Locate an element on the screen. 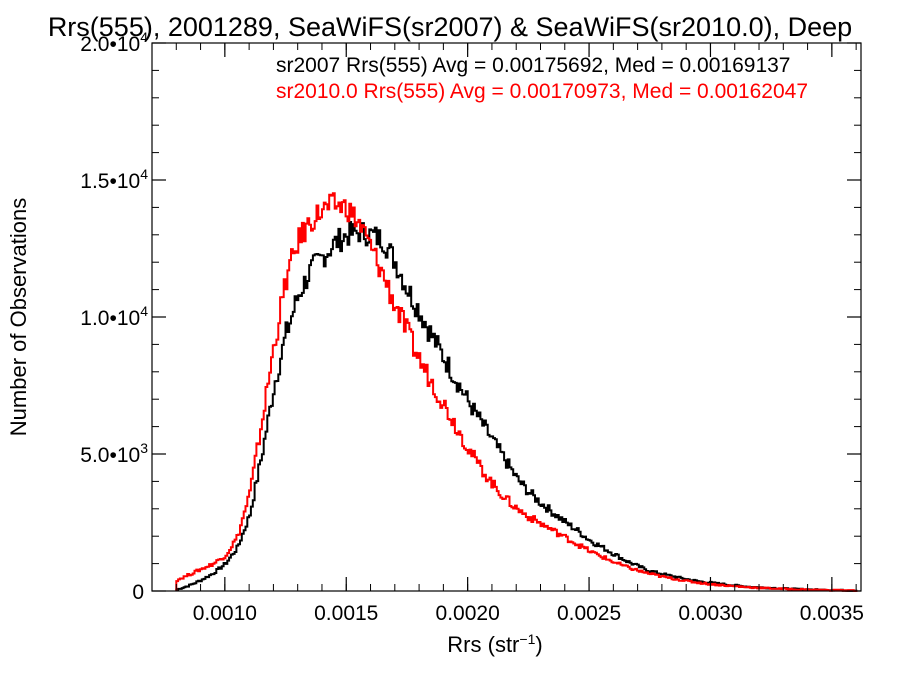 This screenshot has height=675, width=900. y-tick-label-2: 1.0•104 is located at coordinates (114, 316).